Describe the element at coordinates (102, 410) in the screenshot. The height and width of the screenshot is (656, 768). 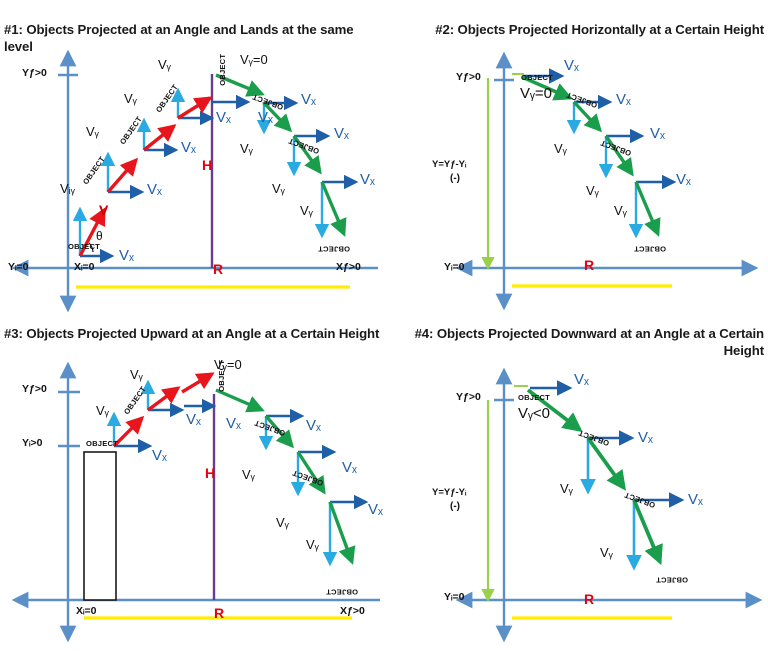
I see `panel-3-vy-0: Vᵧ` at that location.